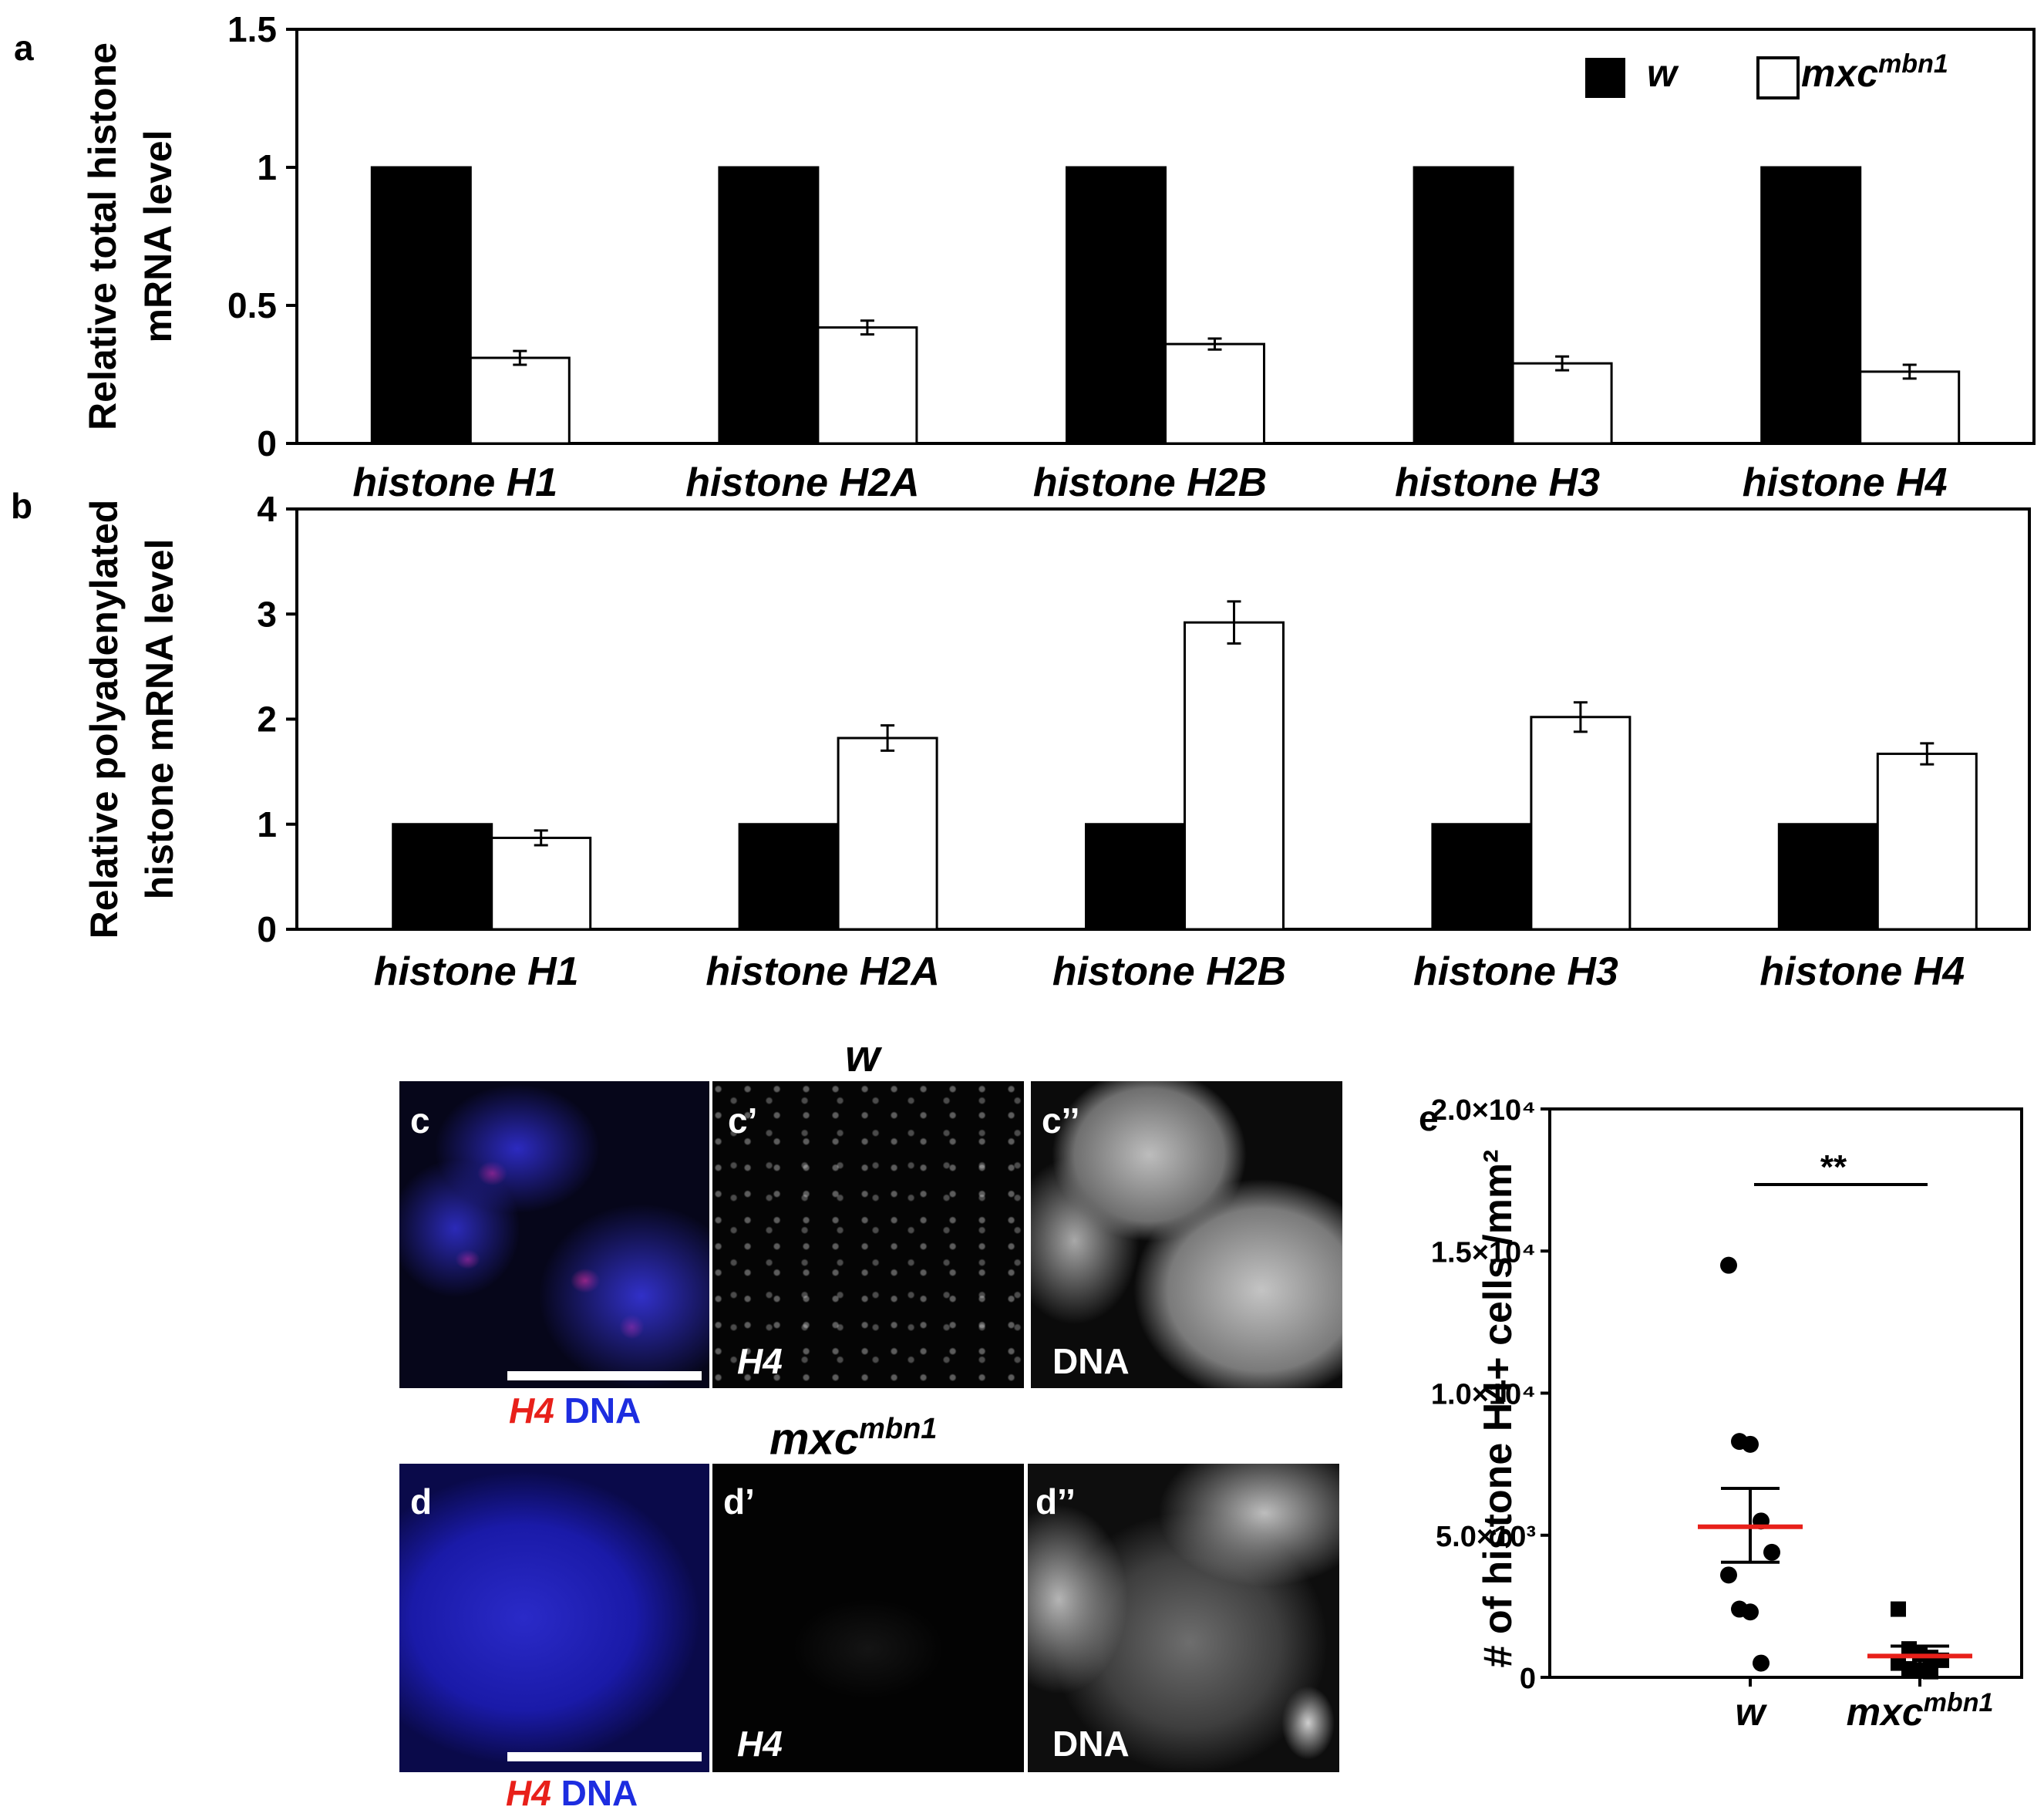 The width and height of the screenshot is (2044, 1820). I want to click on x-group-label-main: mxc, so click(1885, 1712).